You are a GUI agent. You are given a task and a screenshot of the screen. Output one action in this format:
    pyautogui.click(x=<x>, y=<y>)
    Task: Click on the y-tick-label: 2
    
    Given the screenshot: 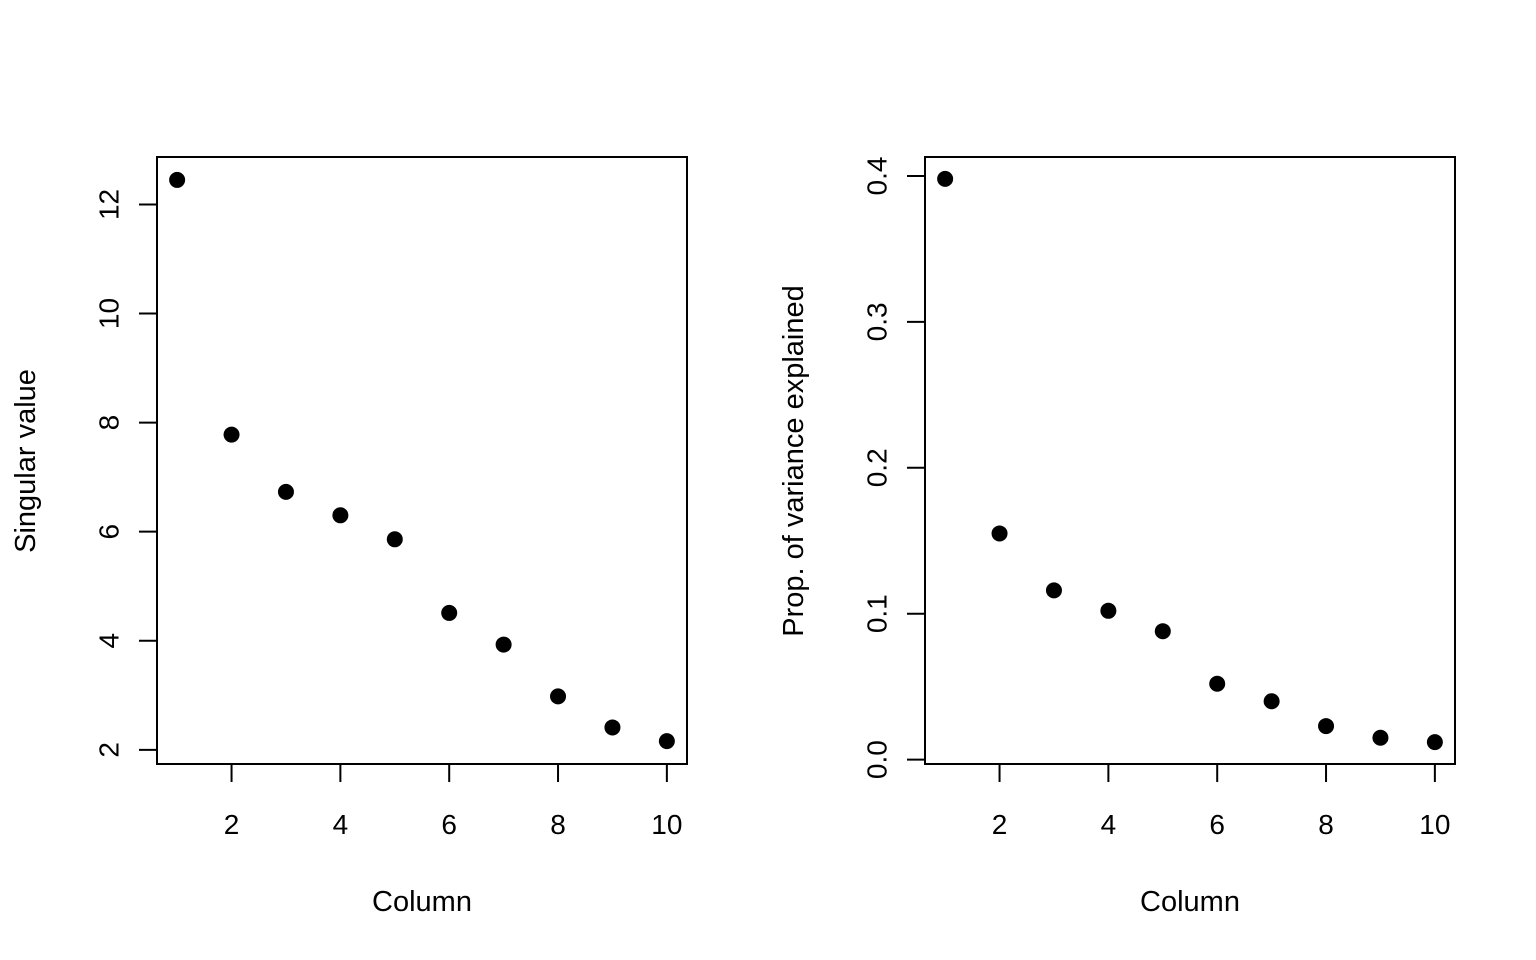 What is the action you would take?
    pyautogui.click(x=109, y=750)
    